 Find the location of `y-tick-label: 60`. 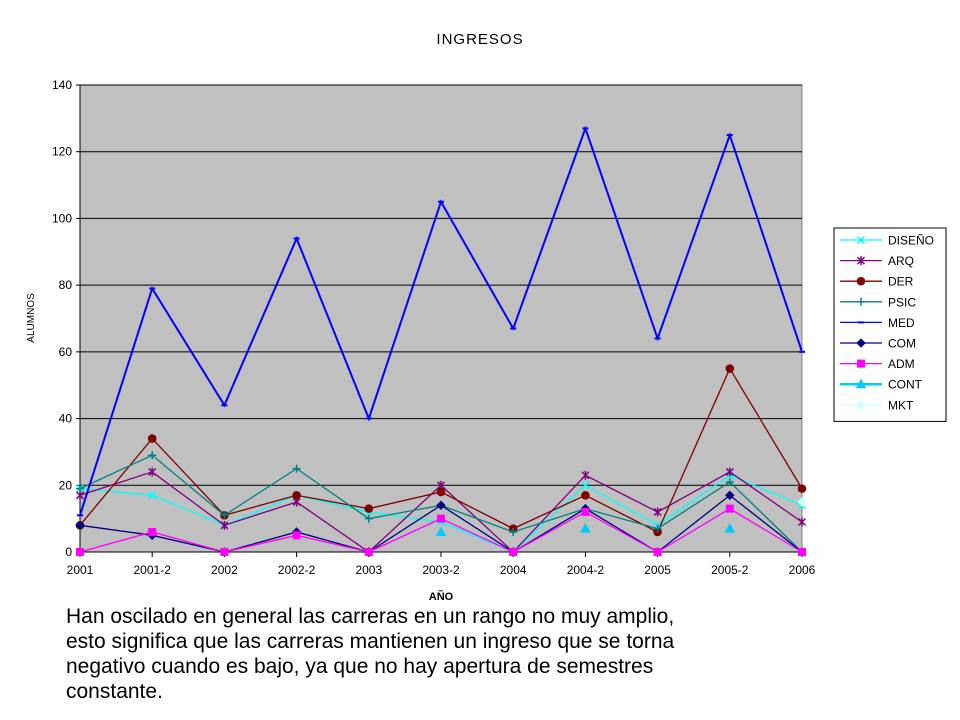

y-tick-label: 60 is located at coordinates (66, 352).